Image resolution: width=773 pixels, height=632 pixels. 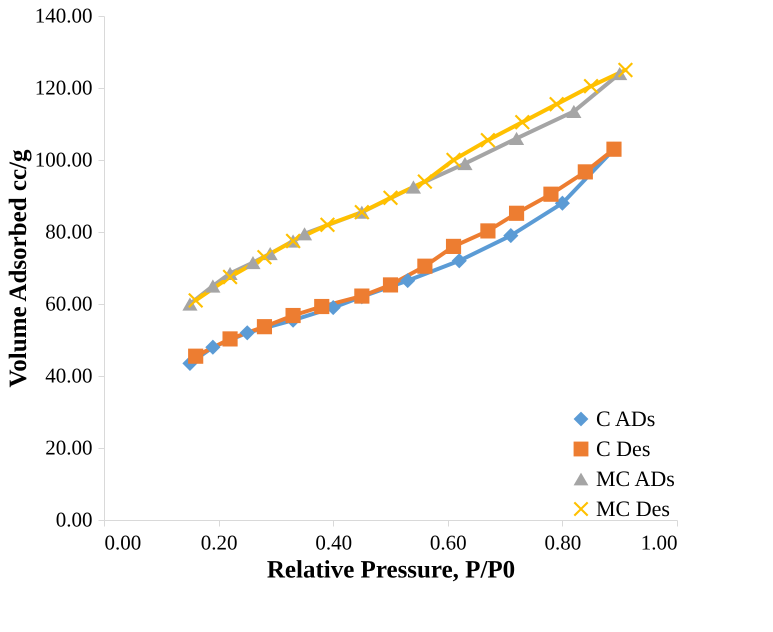 What do you see at coordinates (63, 88) in the screenshot?
I see `y-tick-label: 120.00` at bounding box center [63, 88].